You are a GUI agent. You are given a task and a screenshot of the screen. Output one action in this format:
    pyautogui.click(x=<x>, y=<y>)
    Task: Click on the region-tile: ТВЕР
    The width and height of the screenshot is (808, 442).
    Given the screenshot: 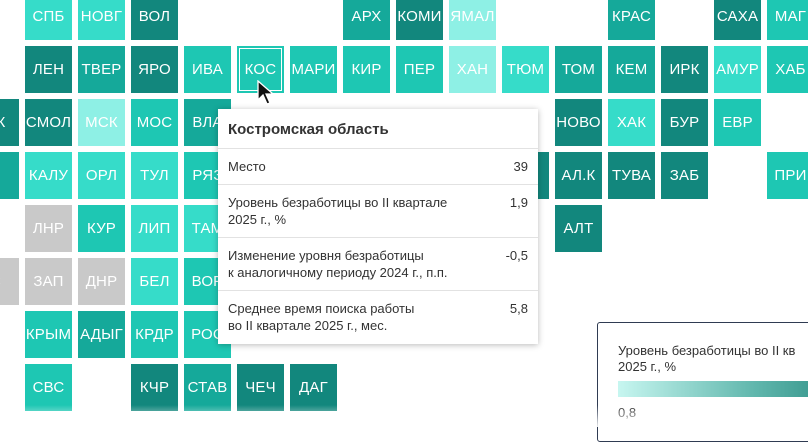 What is the action you would take?
    pyautogui.click(x=101, y=69)
    